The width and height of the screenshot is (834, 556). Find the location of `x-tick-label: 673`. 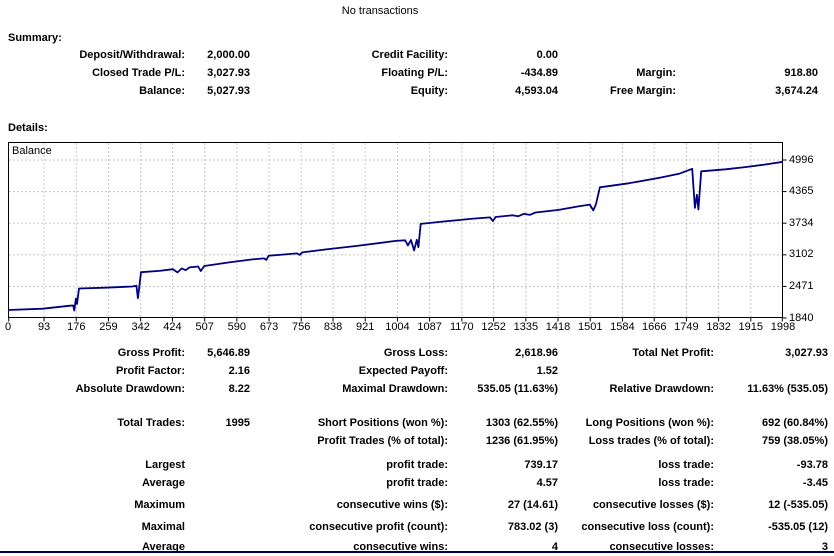

x-tick-label: 673 is located at coordinates (269, 327).